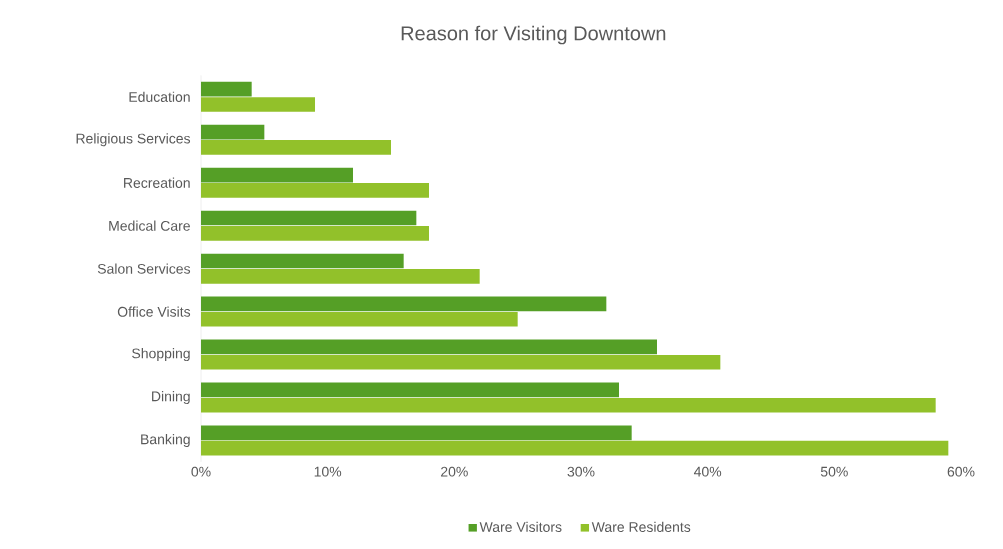  Describe the element at coordinates (154, 311) in the screenshot. I see `y-tick-label: Office Visits` at that location.